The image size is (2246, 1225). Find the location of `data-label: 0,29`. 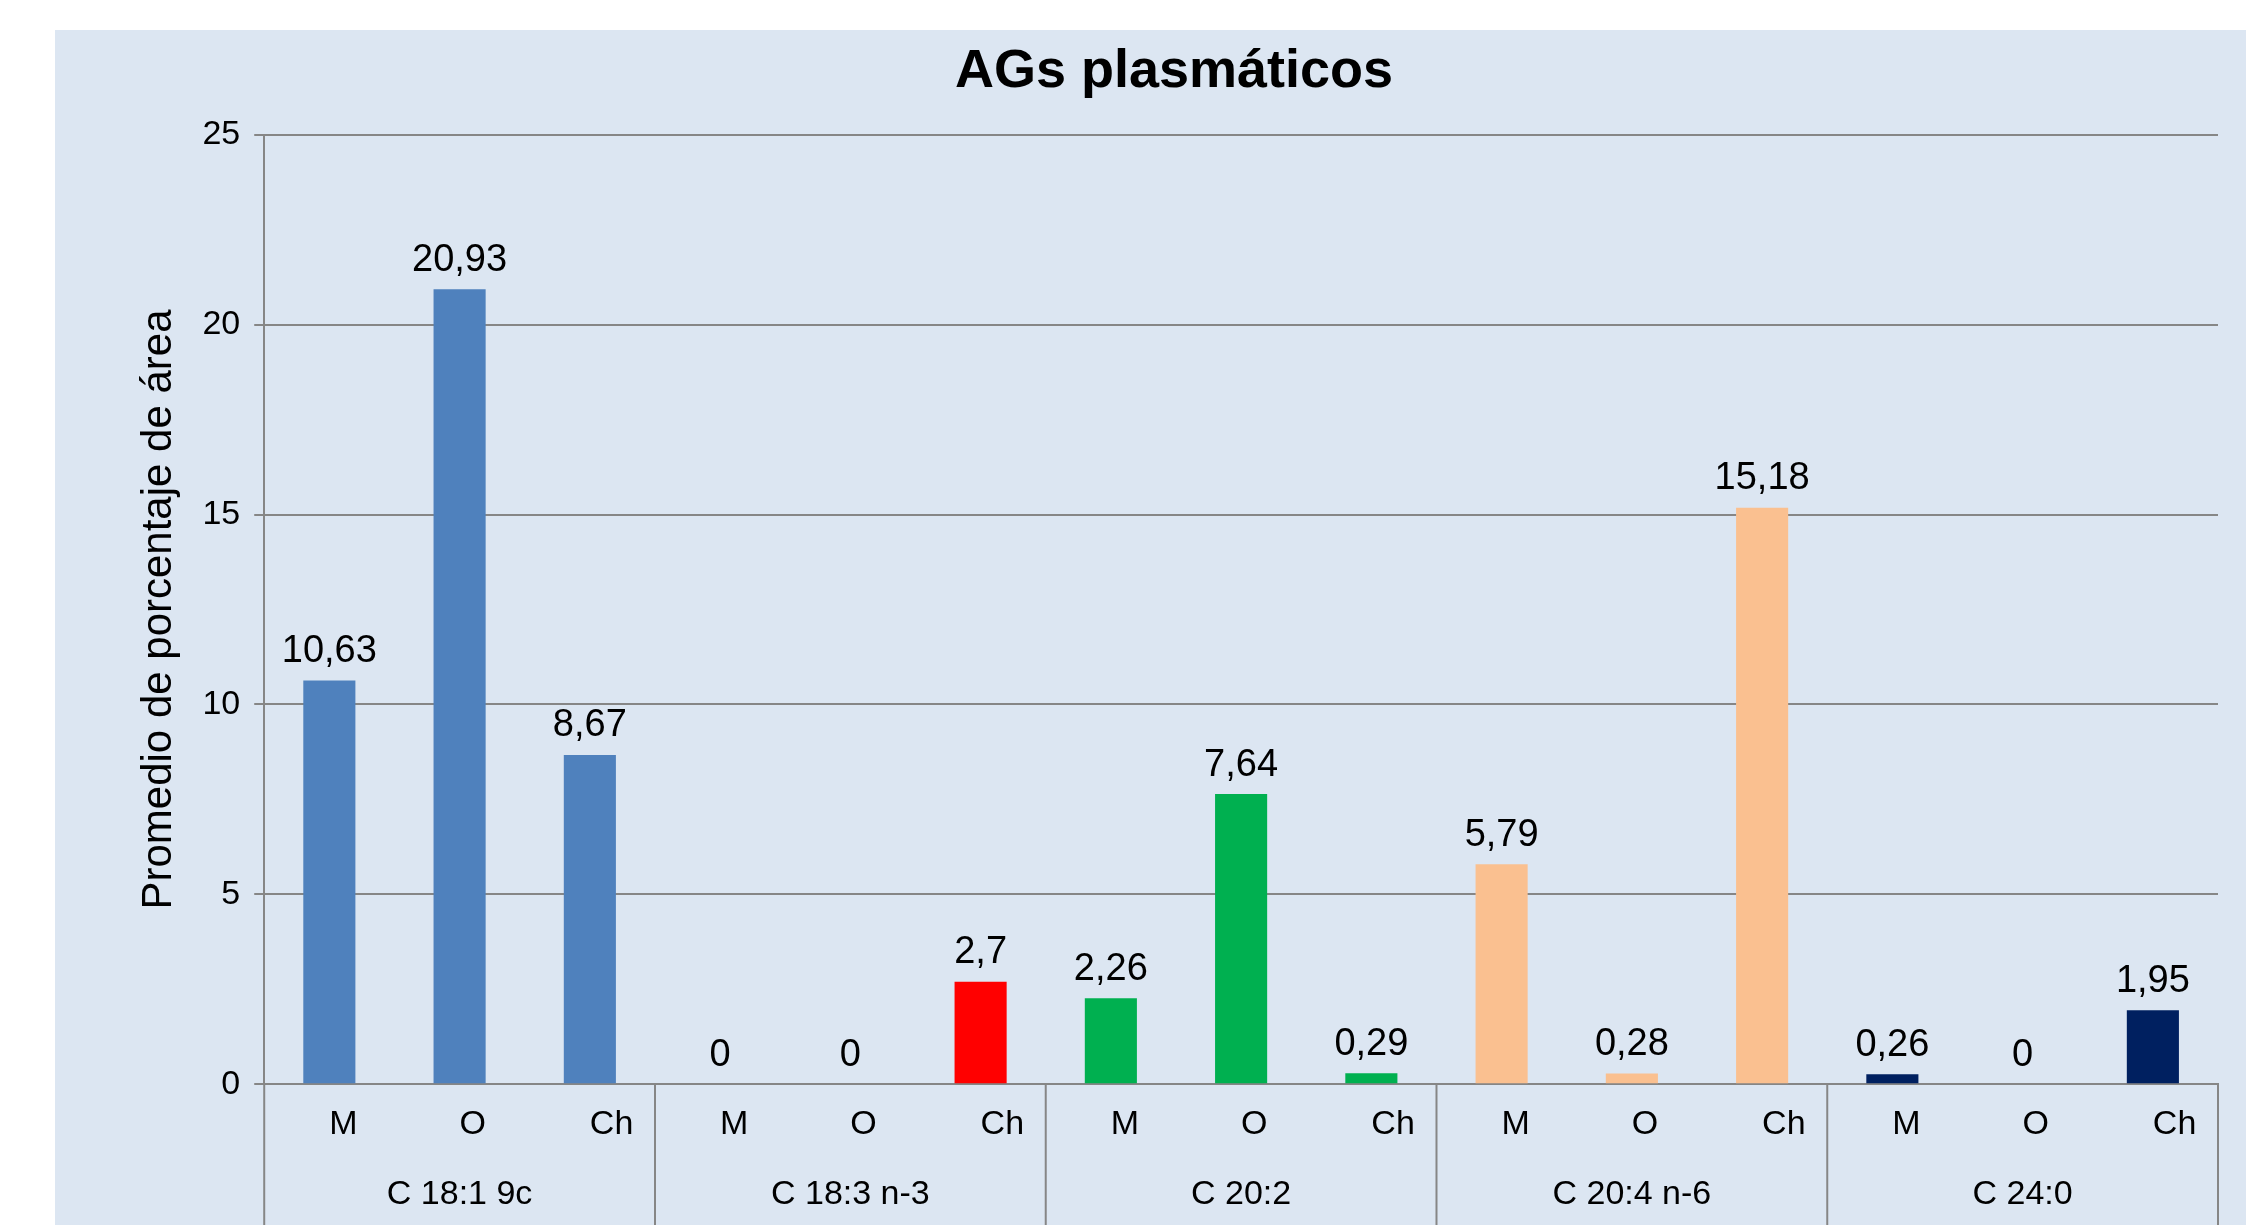

data-label: 0,29 is located at coordinates (1371, 1041).